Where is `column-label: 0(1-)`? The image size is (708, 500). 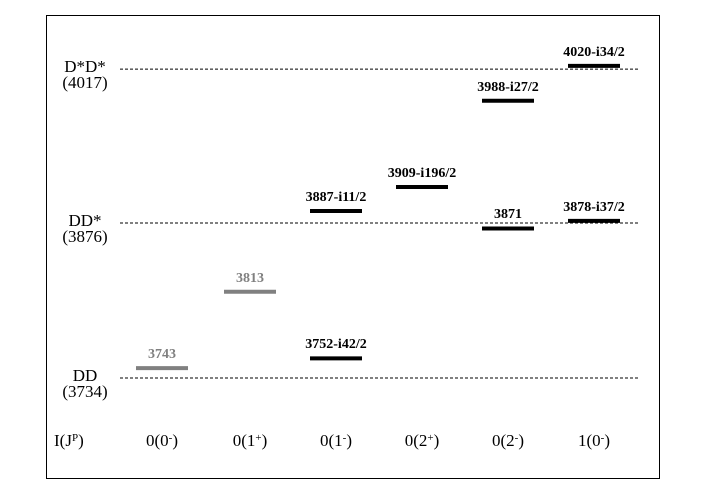 column-label: 0(1-) is located at coordinates (336, 440).